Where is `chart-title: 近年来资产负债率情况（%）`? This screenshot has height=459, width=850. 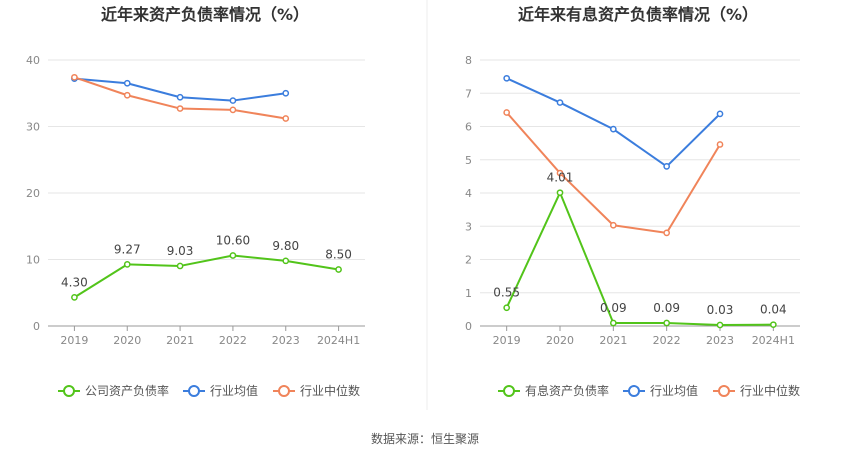 chart-title: 近年来资产负债率情况（%） is located at coordinates (205, 14).